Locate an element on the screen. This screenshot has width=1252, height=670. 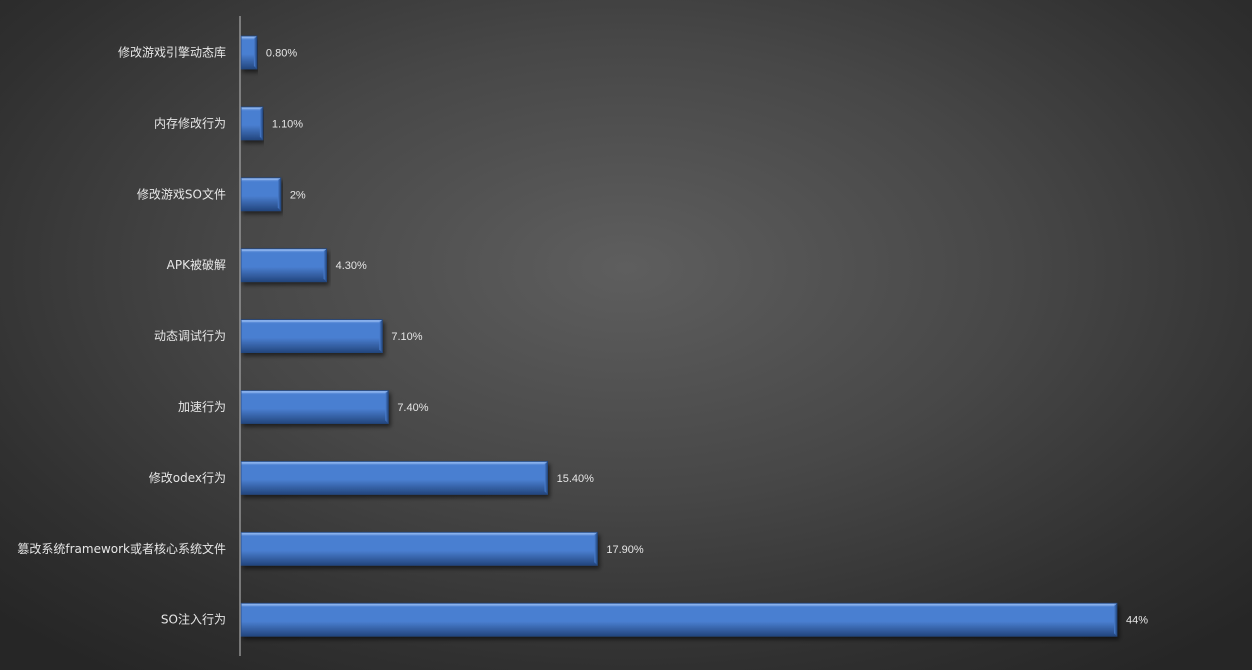
category-label: 篡改系统framework或者核心系统文件 is located at coordinates (121, 548).